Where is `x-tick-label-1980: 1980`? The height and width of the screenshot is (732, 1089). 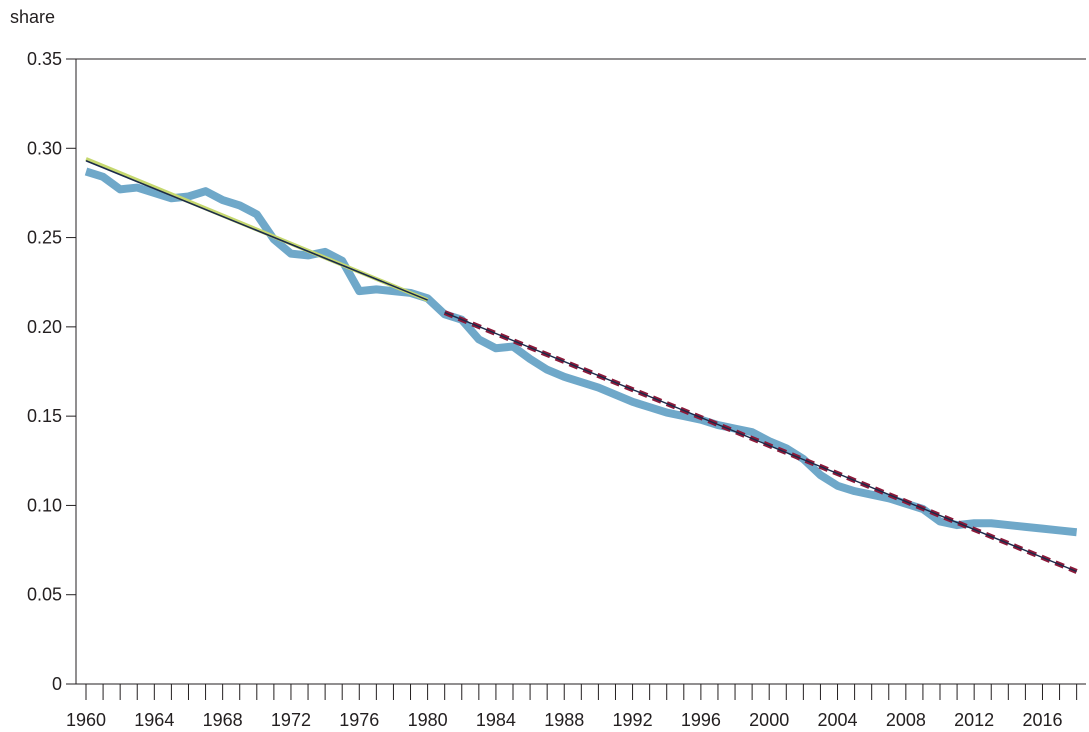
x-tick-label-1980: 1980 is located at coordinates (428, 720).